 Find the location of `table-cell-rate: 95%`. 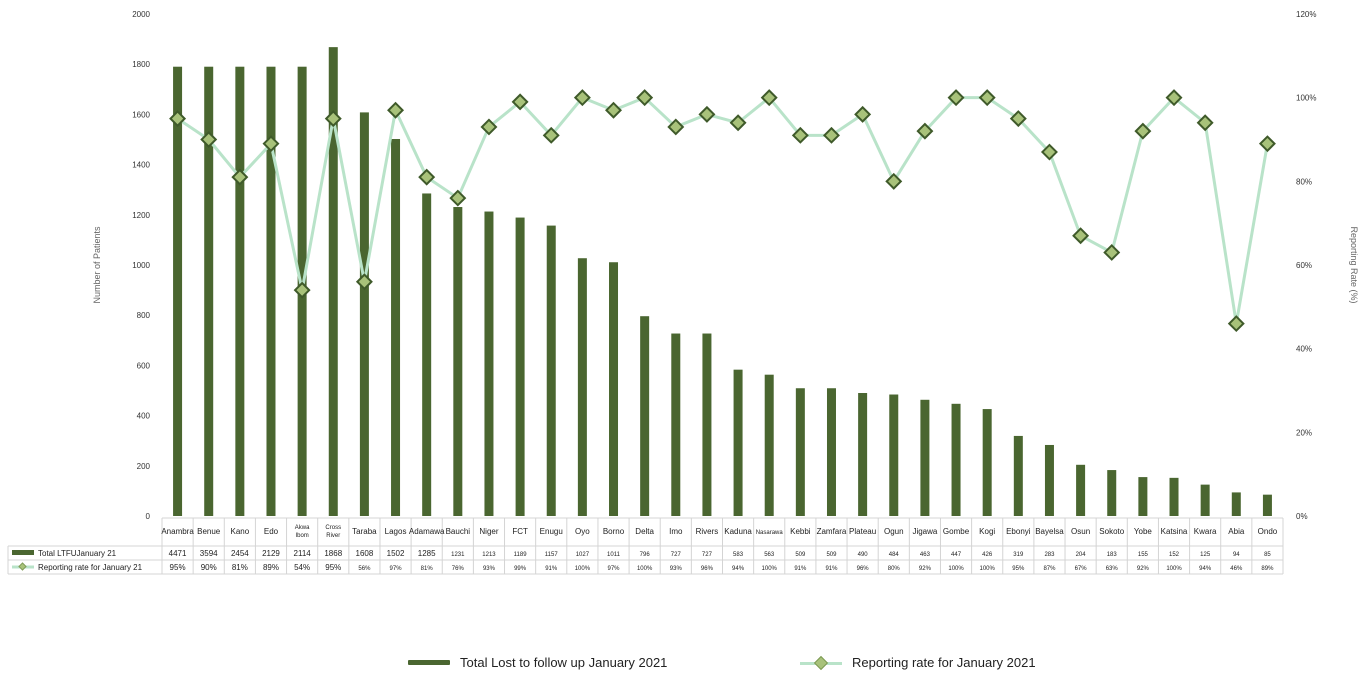

table-cell-rate: 95% is located at coordinates (1018, 569).